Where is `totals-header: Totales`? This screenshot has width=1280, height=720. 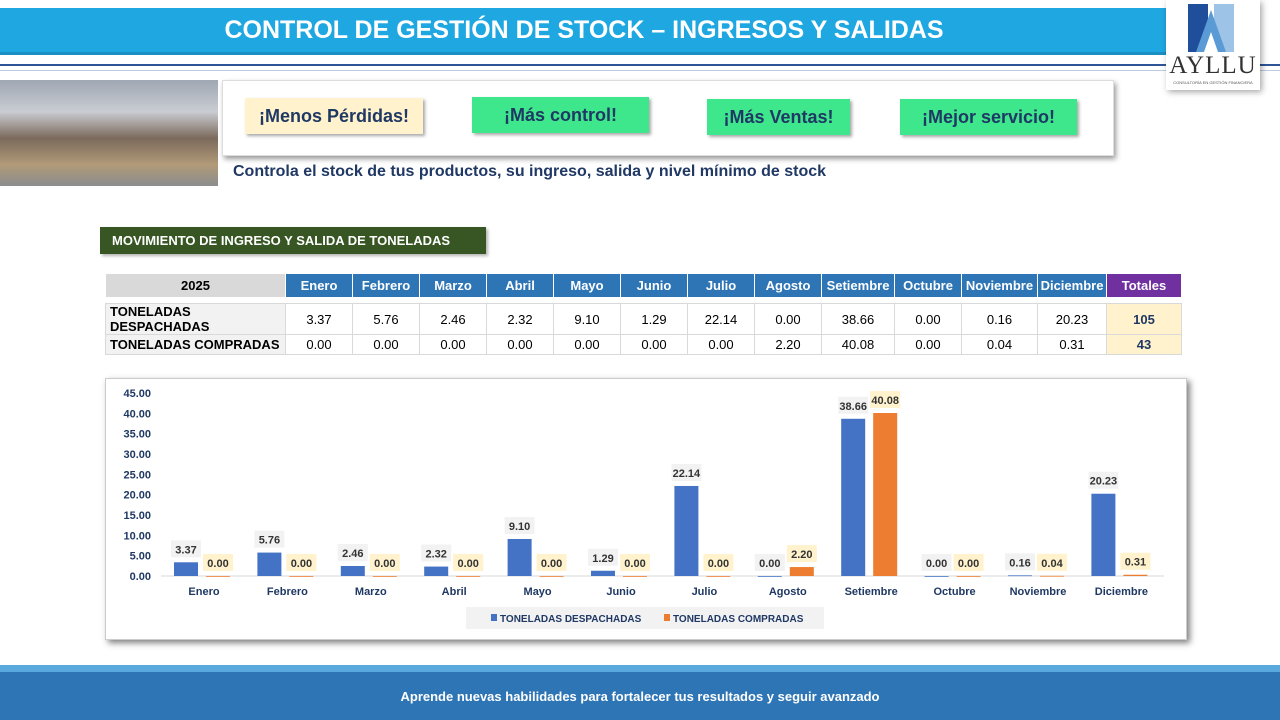 totals-header: Totales is located at coordinates (1144, 285).